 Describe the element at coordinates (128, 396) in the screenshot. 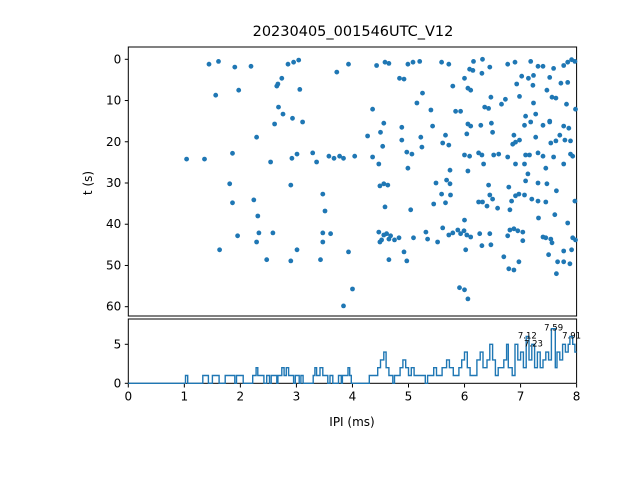

I see `bottom-x-tick-label: 0` at that location.